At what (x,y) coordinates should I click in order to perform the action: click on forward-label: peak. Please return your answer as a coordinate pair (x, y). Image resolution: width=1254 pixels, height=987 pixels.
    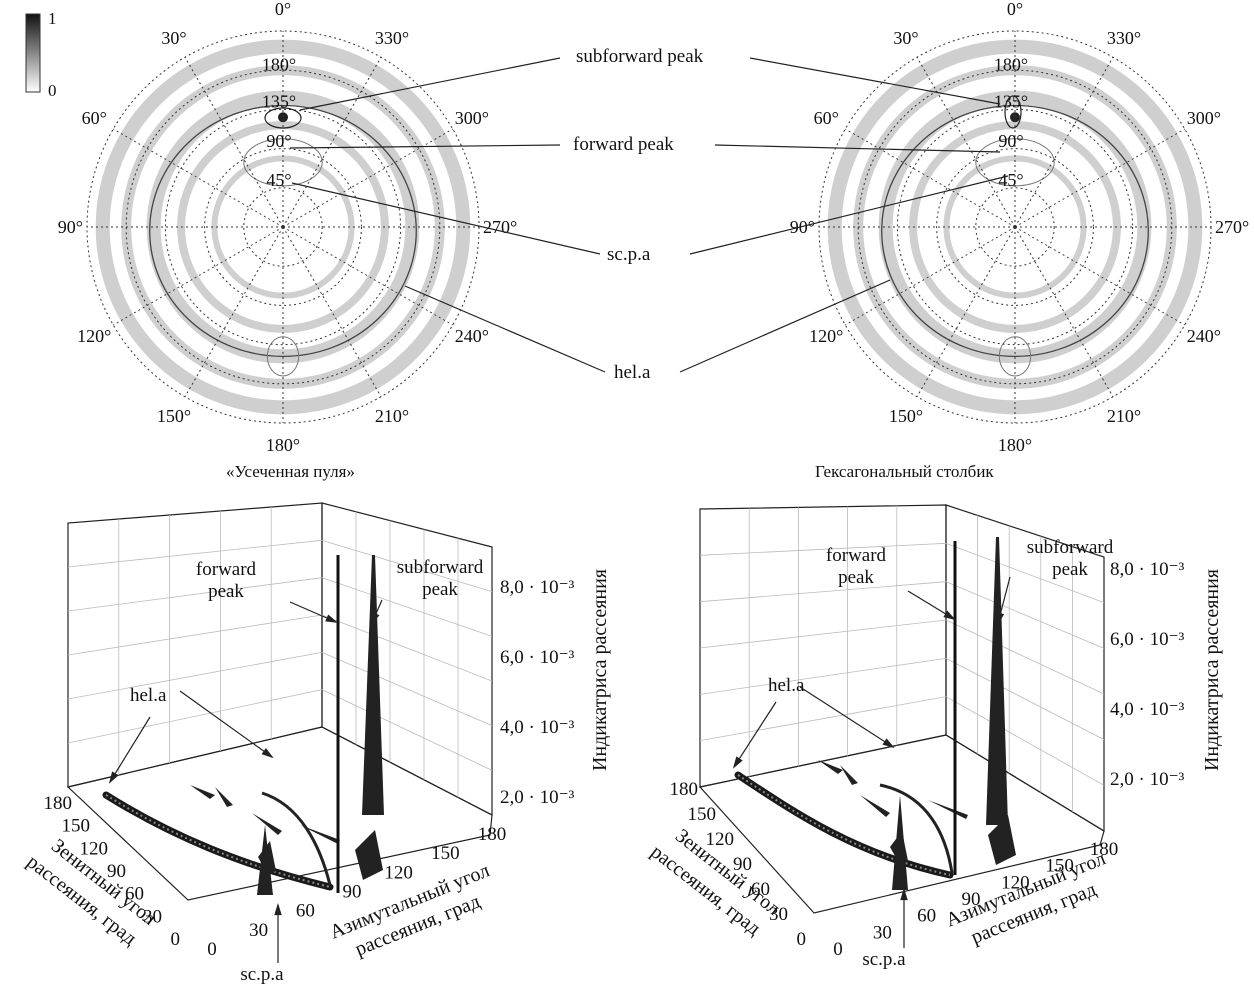
    Looking at the image, I should click on (226, 591).